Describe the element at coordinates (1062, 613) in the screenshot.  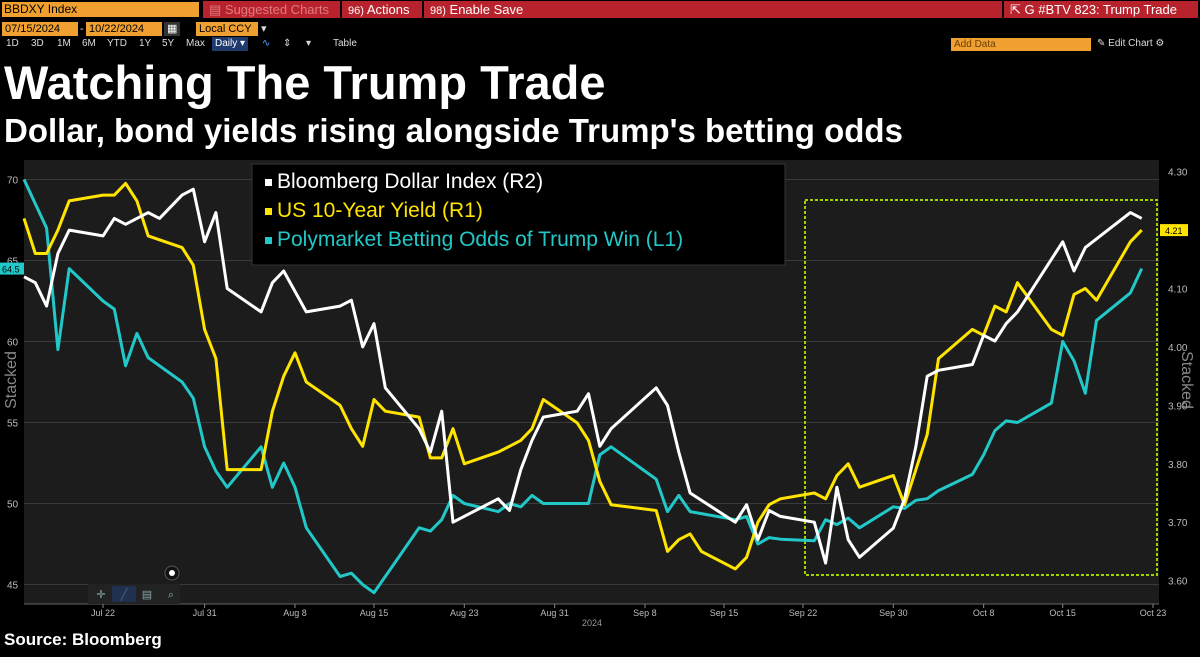
I see `x-tick-label: Oct 15` at that location.